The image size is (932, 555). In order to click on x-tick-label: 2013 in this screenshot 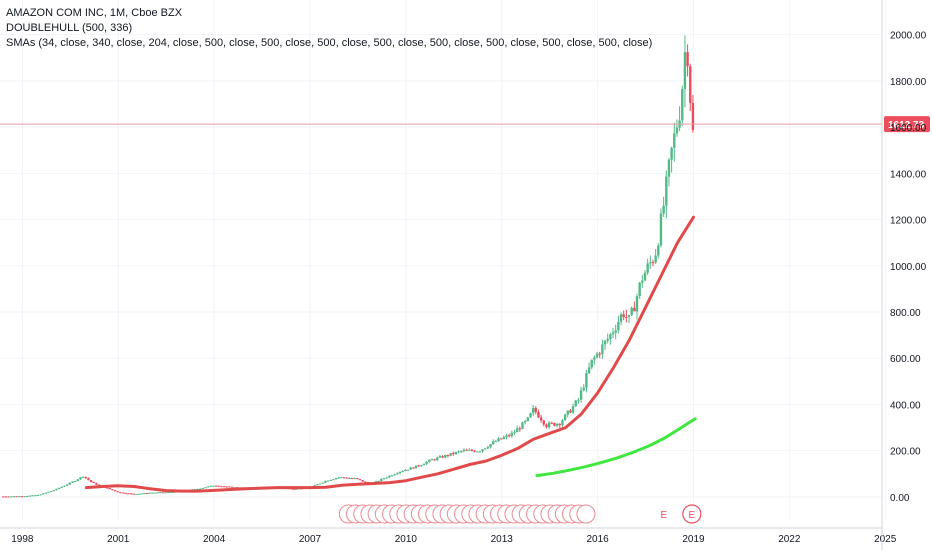, I will do `click(502, 539)`.